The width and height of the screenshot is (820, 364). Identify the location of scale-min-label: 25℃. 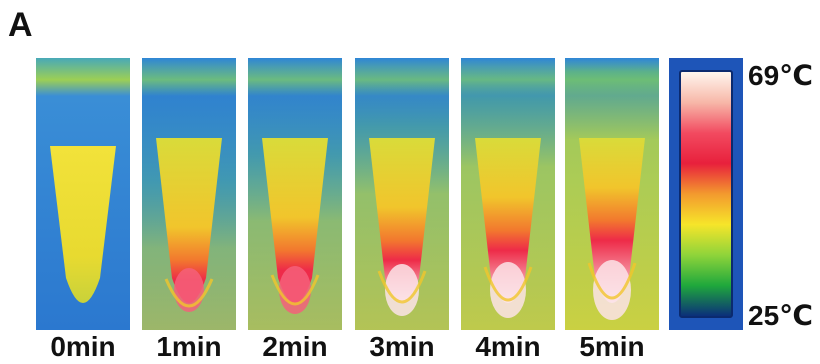
(781, 315).